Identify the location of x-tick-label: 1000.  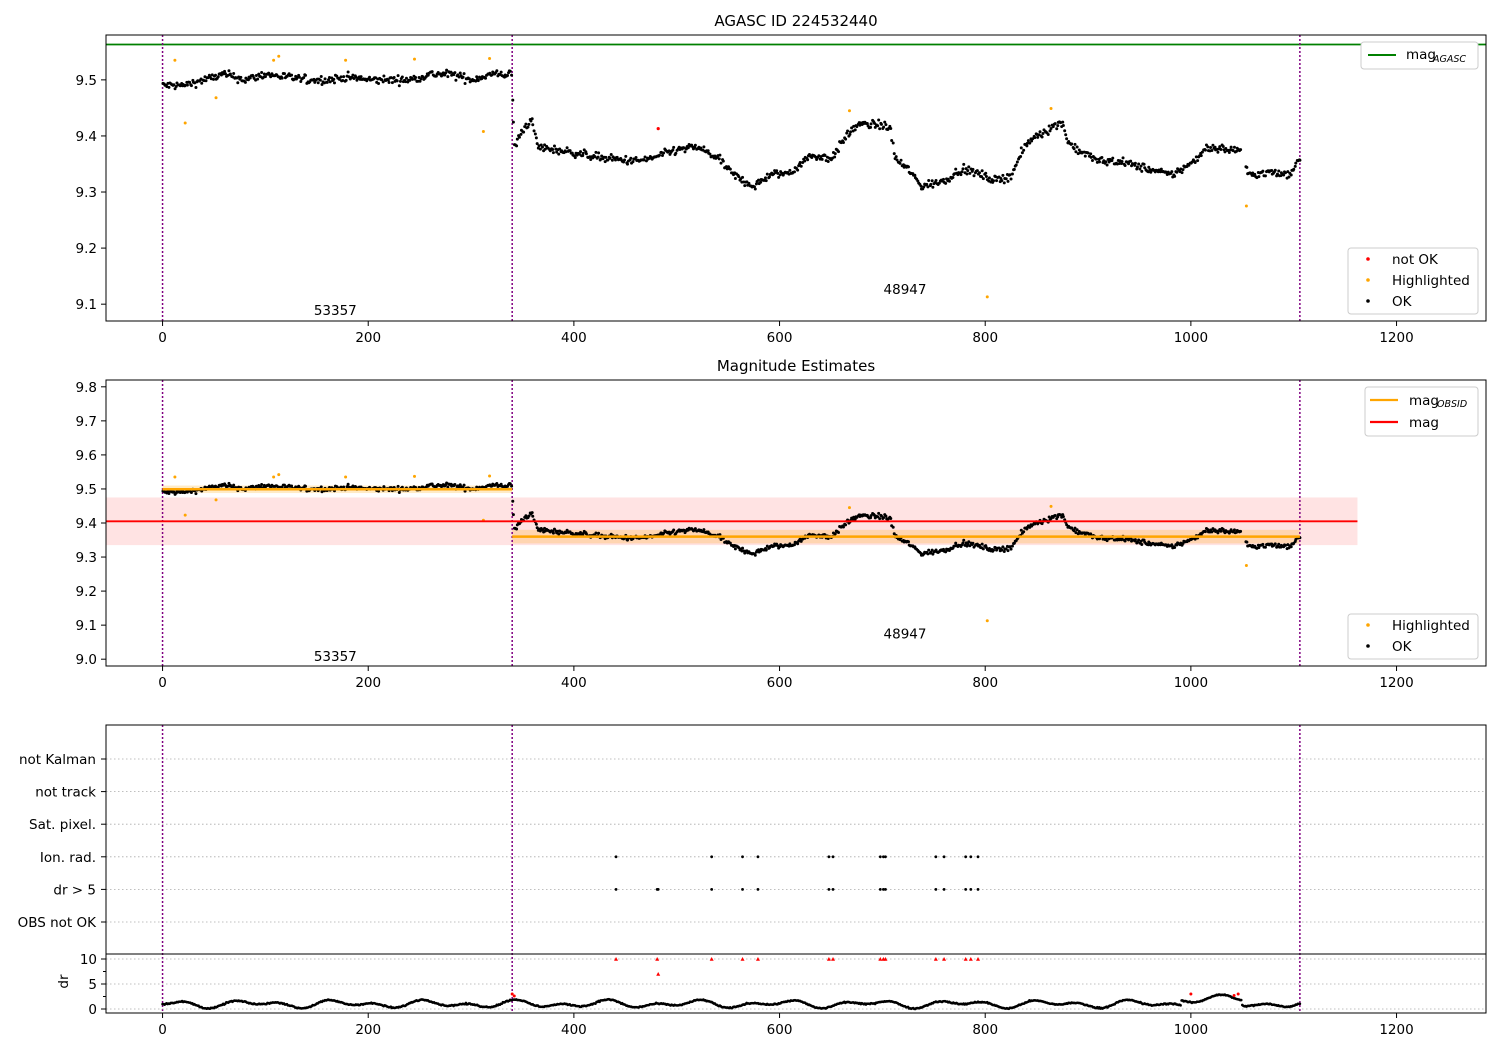
(1191, 683).